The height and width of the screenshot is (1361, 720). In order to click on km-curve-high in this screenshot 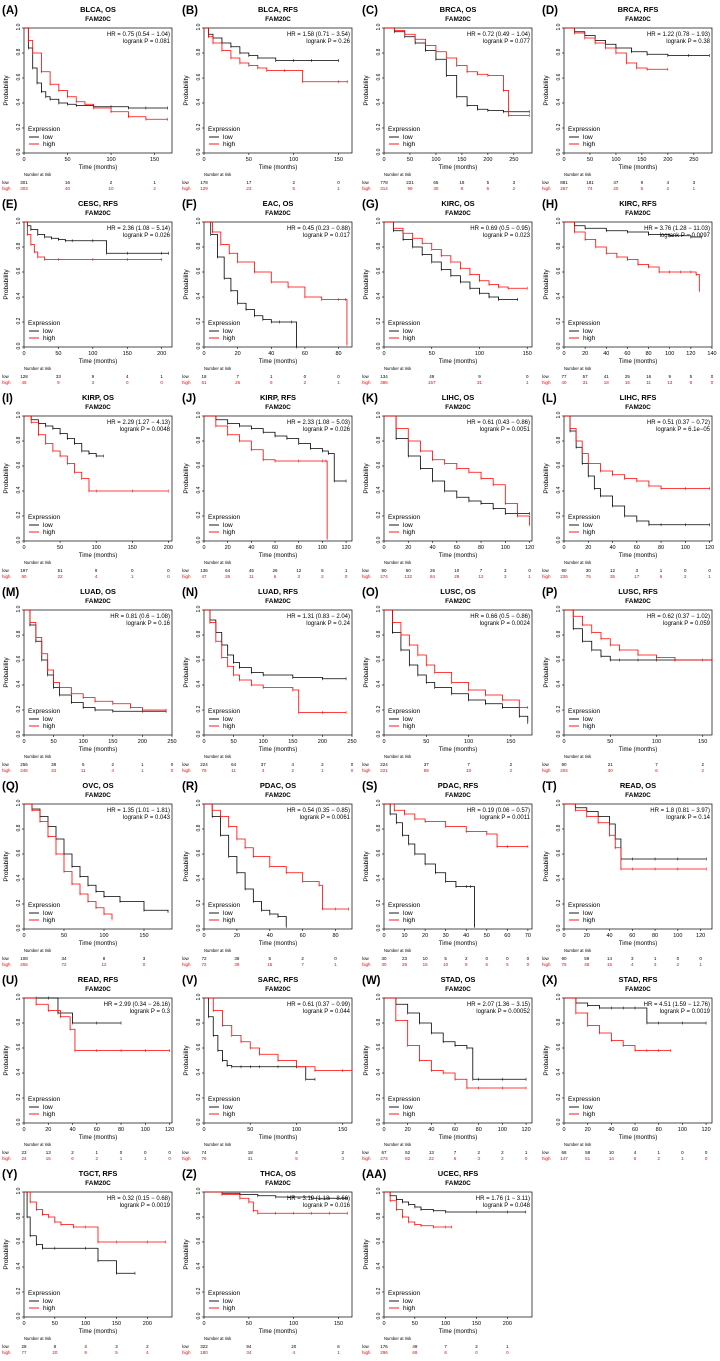, I will do `click(456, 658)`.